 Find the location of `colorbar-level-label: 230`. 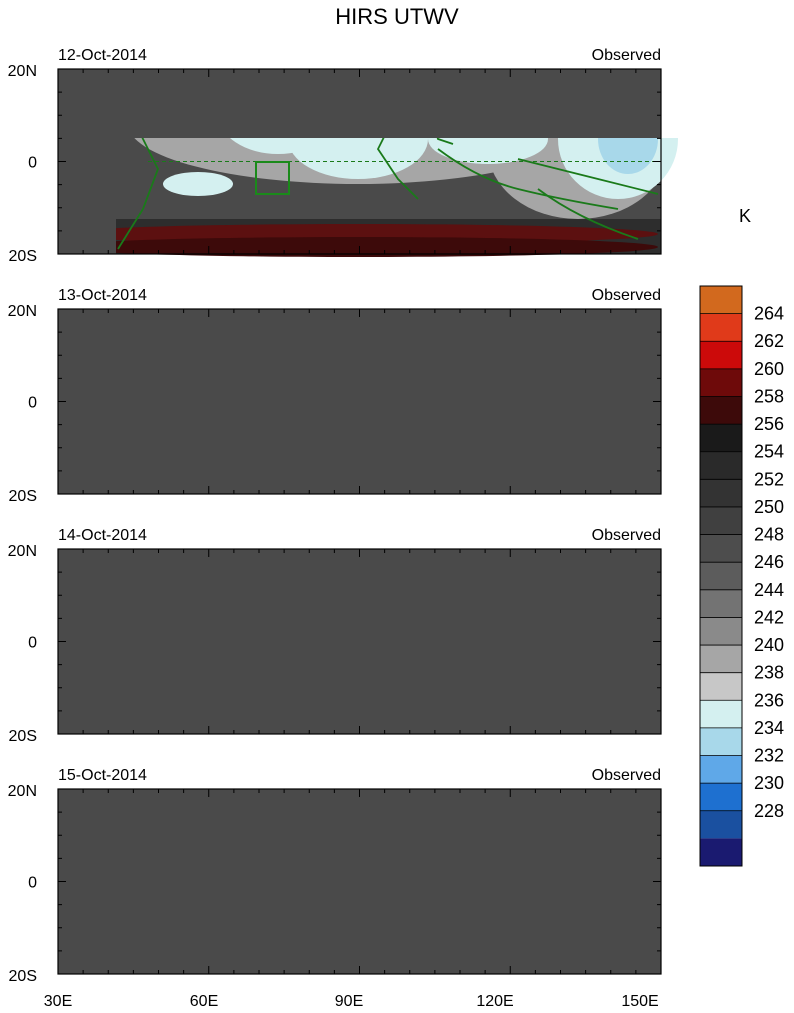

colorbar-level-label: 230 is located at coordinates (769, 783).